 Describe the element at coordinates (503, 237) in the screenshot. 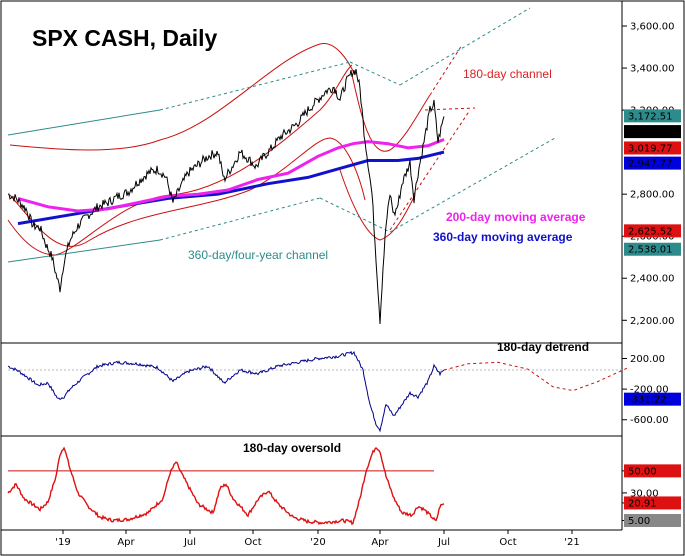

I see `annotation-360-day-ma: 360-day moving average` at that location.